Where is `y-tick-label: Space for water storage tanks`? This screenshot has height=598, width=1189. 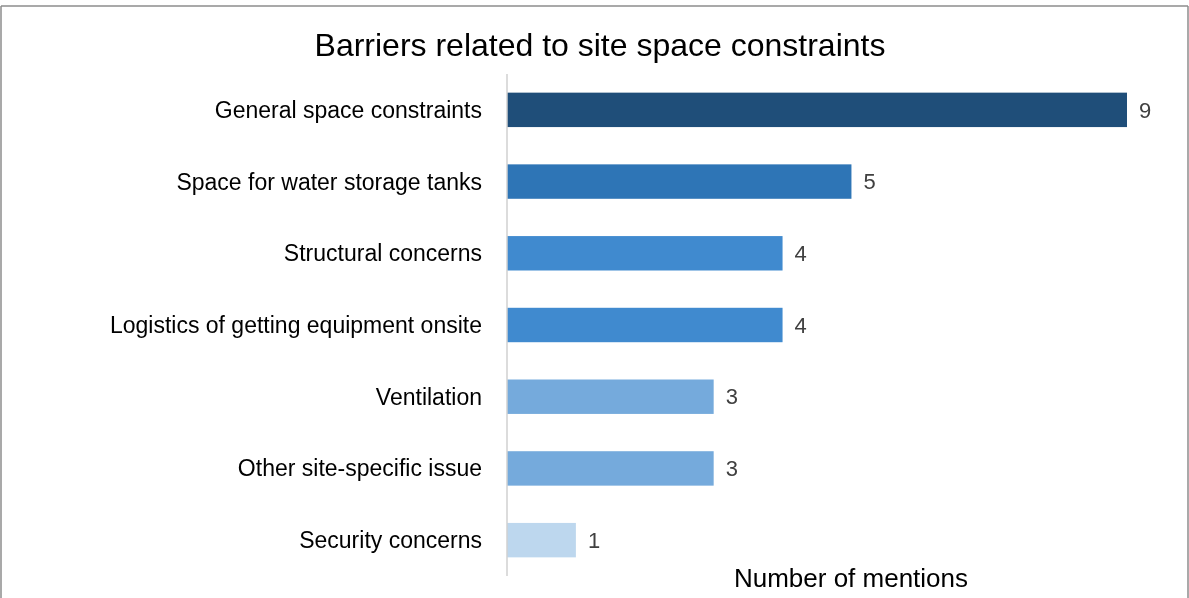
y-tick-label: Space for water storage tanks is located at coordinates (329, 181).